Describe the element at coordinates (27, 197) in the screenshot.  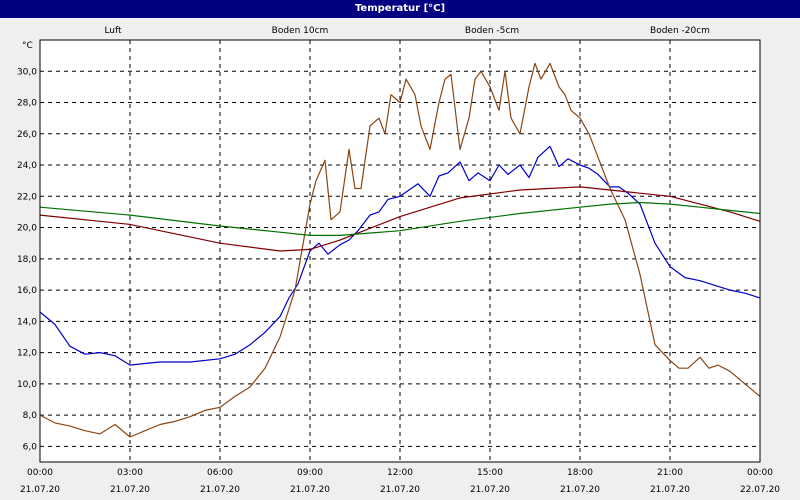
I see `y-tick-label: 22,0` at that location.